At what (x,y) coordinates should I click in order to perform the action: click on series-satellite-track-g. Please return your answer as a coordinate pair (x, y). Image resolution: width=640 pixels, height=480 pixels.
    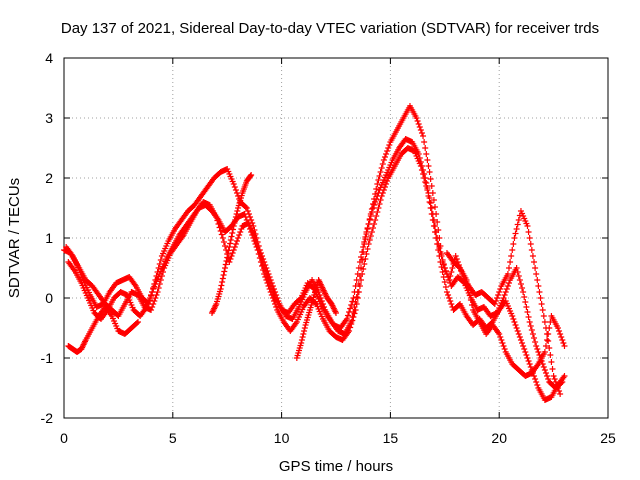
    Looking at the image, I should click on (505, 314).